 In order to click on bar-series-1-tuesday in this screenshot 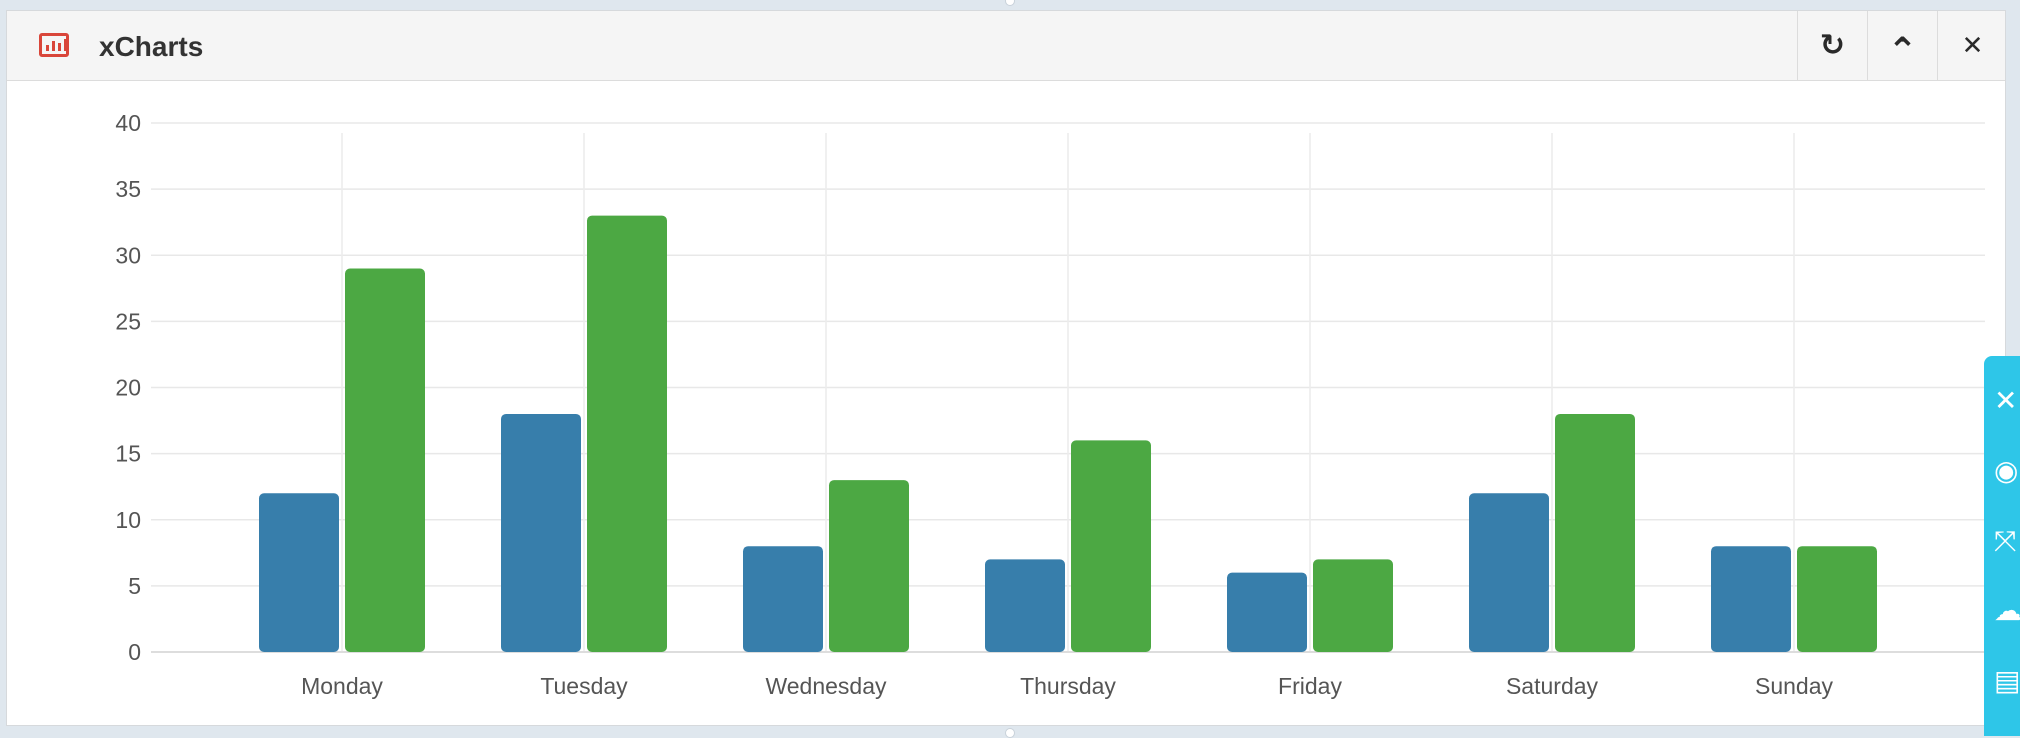, I will do `click(541, 532)`.